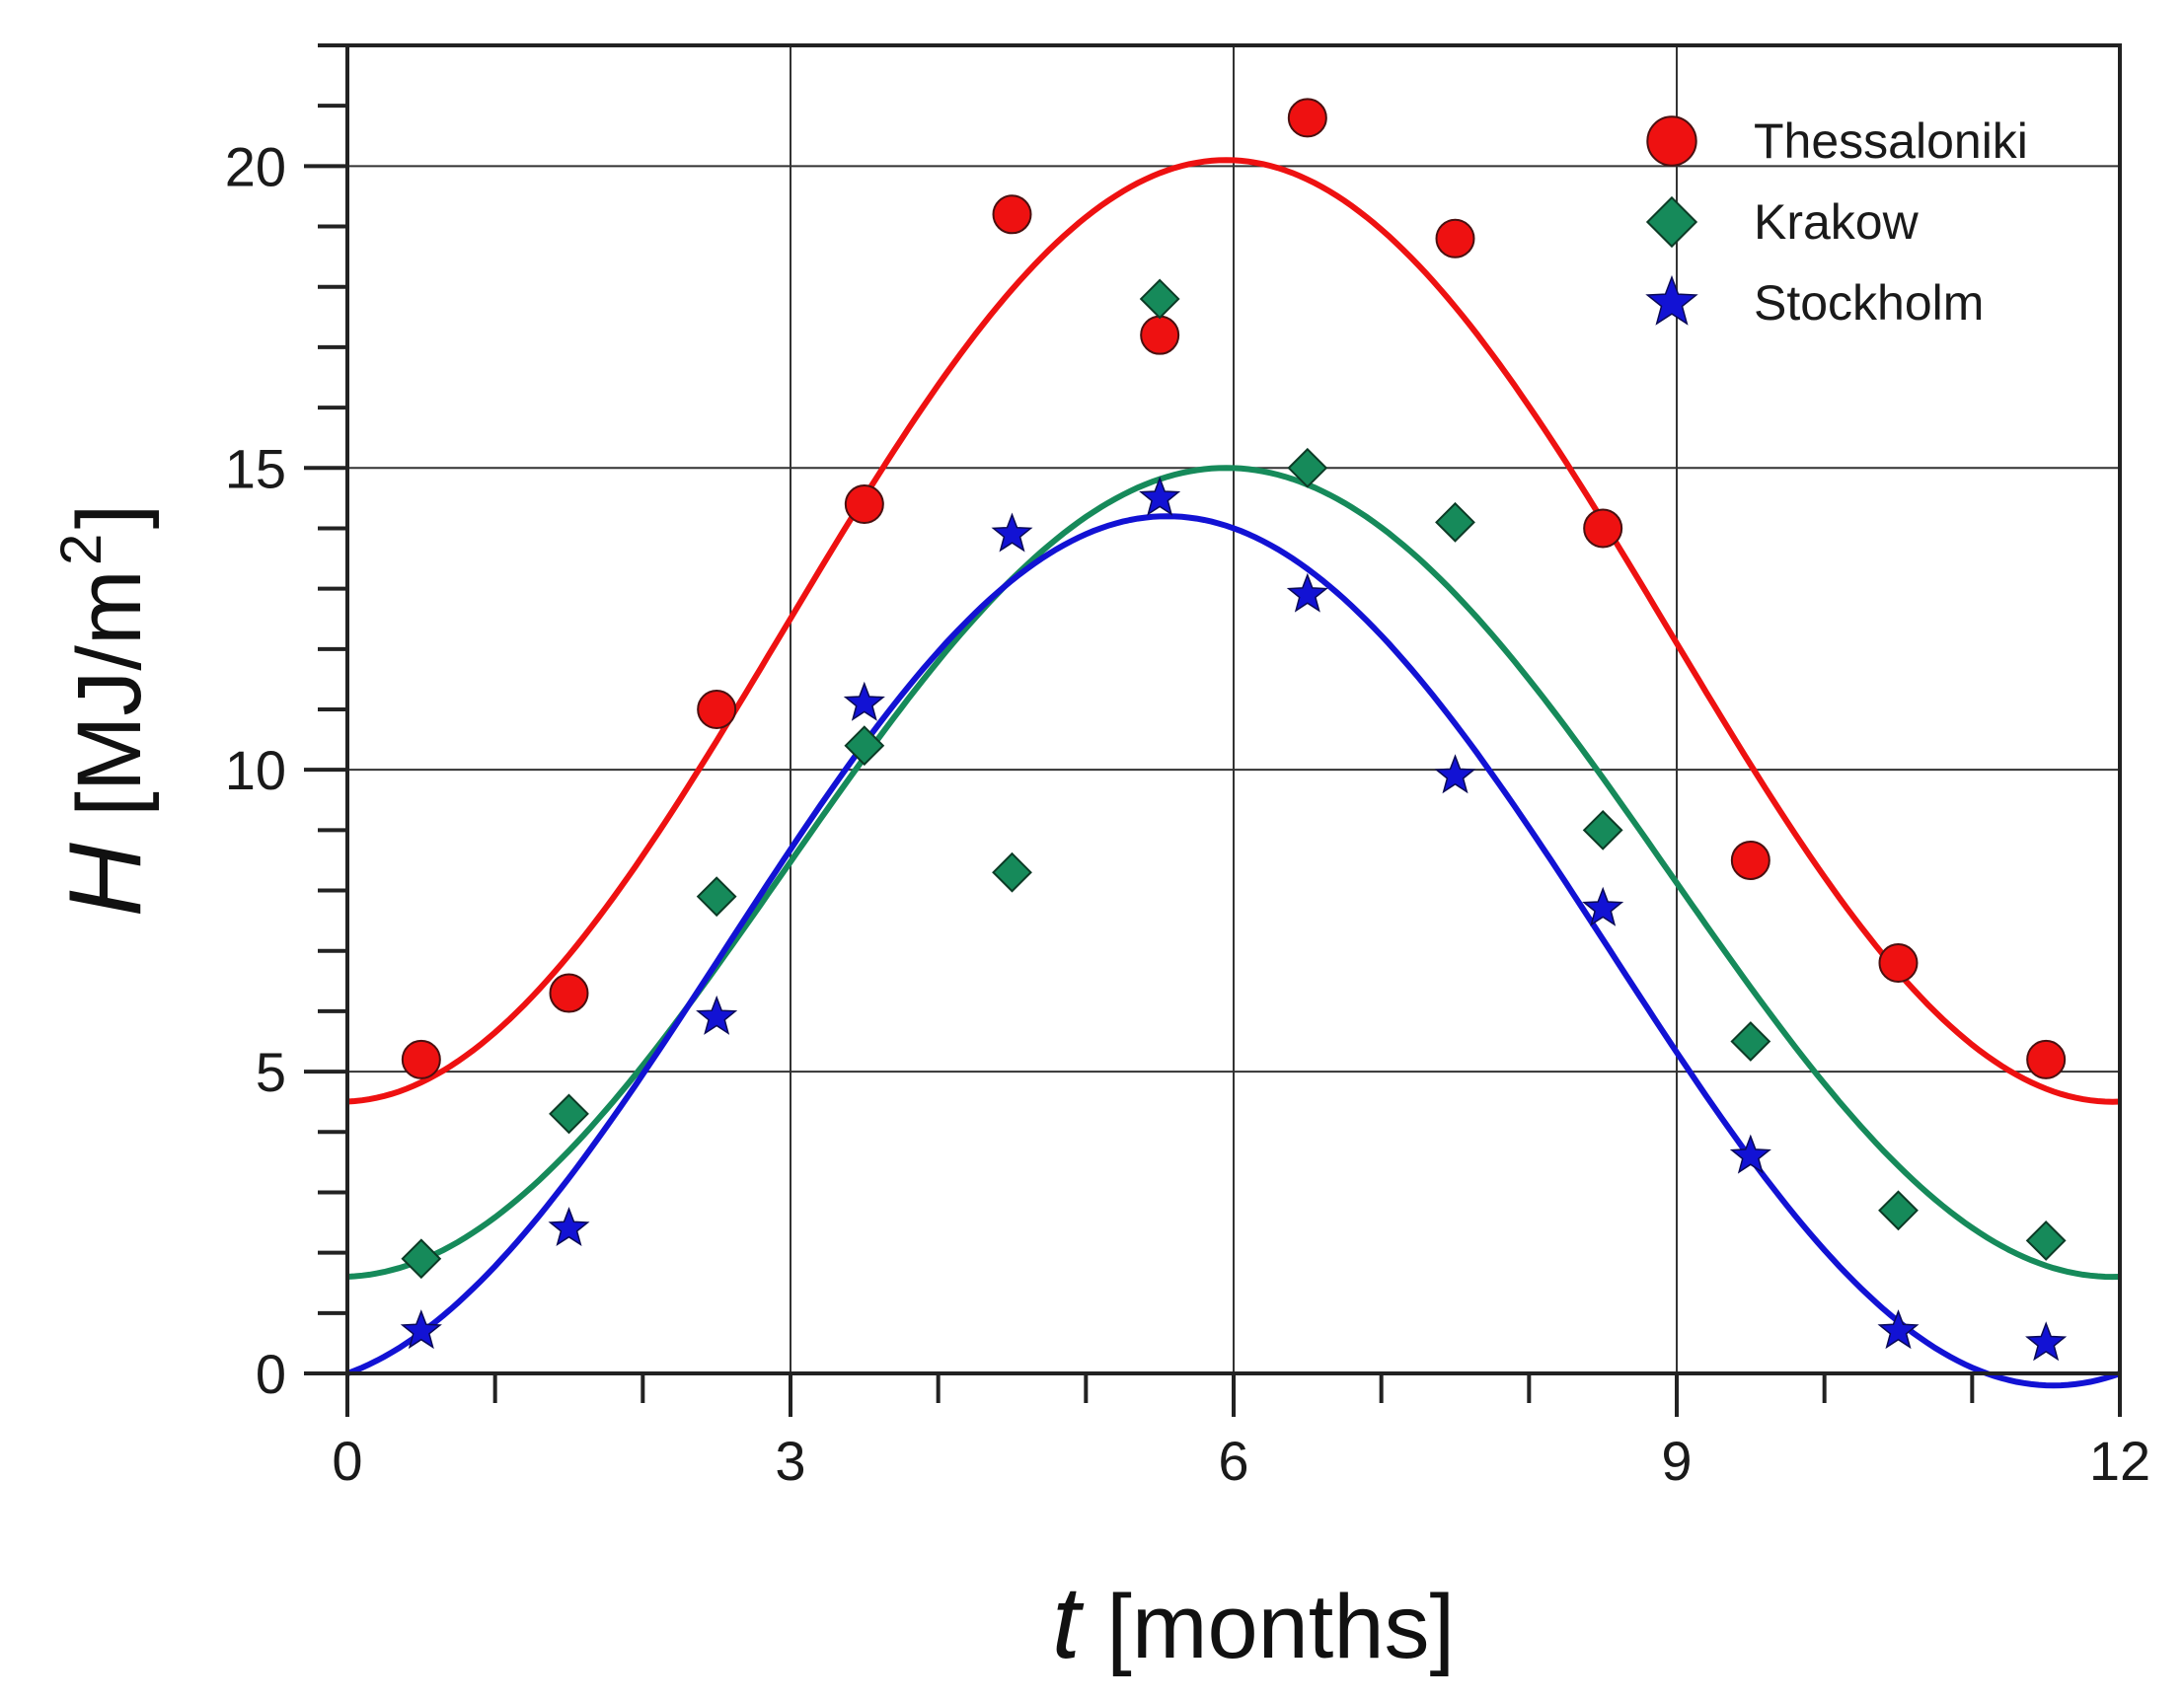 The width and height of the screenshot is (2184, 1701). What do you see at coordinates (1671, 300) in the screenshot?
I see `legend-marker-stockholm` at bounding box center [1671, 300].